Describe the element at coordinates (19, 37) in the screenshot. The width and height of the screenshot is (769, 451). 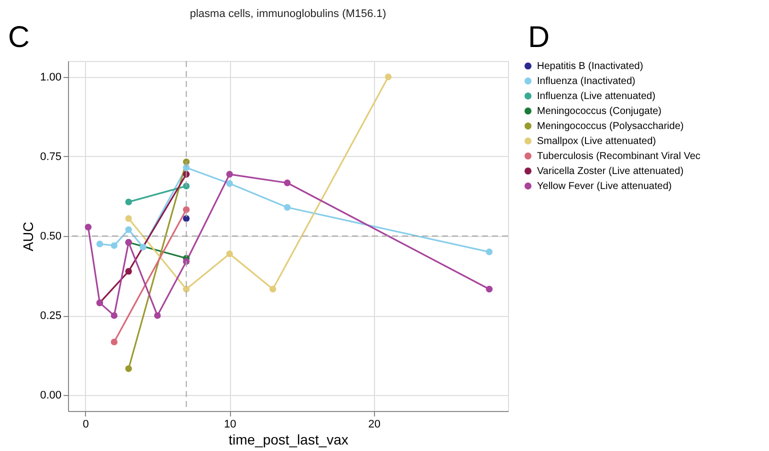
I see `text: C` at that location.